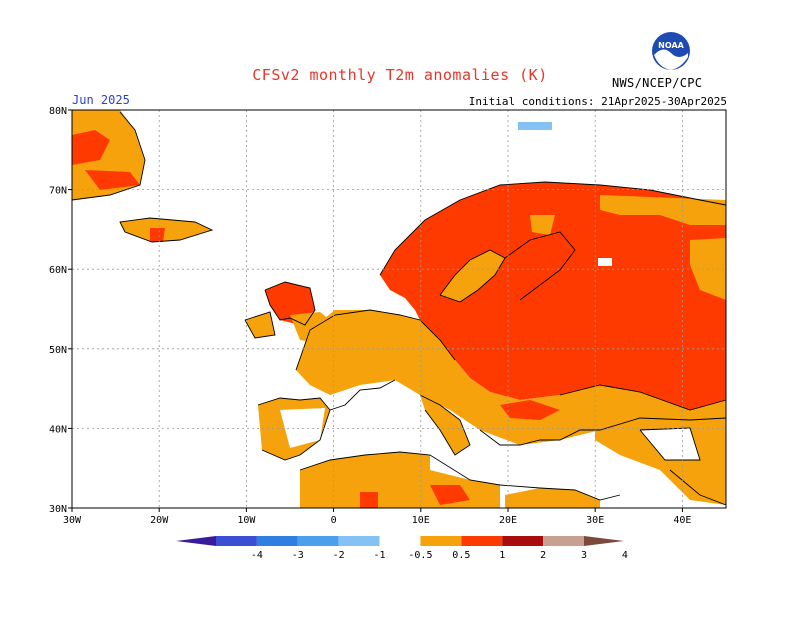  Describe the element at coordinates (508, 520) in the screenshot. I see `x-tick-label: 20E` at that location.